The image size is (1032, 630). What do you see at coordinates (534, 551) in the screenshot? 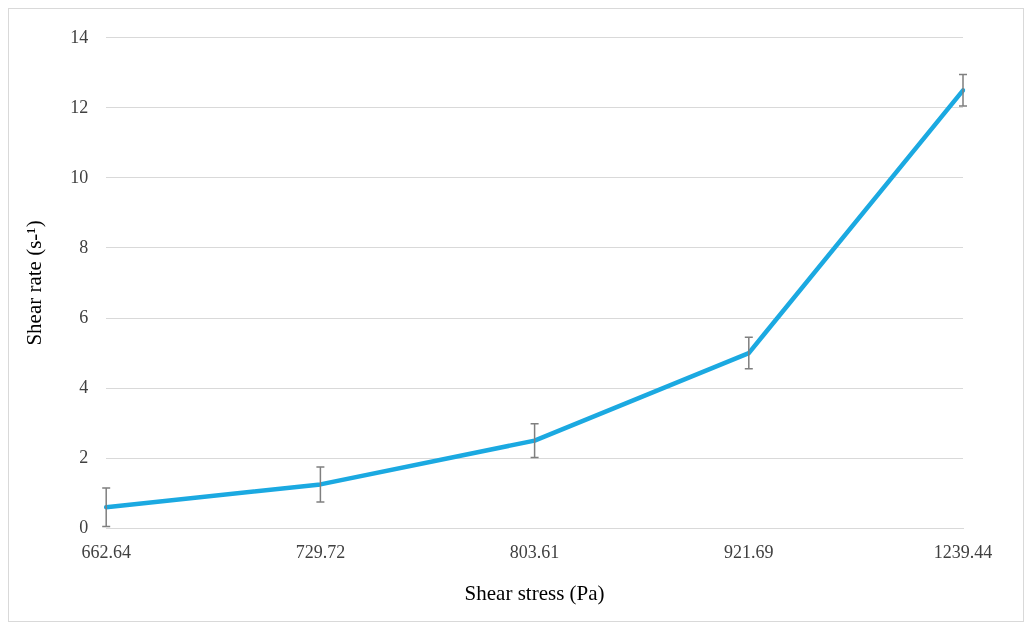
I see `x-tick-label: 803.61` at bounding box center [534, 551].